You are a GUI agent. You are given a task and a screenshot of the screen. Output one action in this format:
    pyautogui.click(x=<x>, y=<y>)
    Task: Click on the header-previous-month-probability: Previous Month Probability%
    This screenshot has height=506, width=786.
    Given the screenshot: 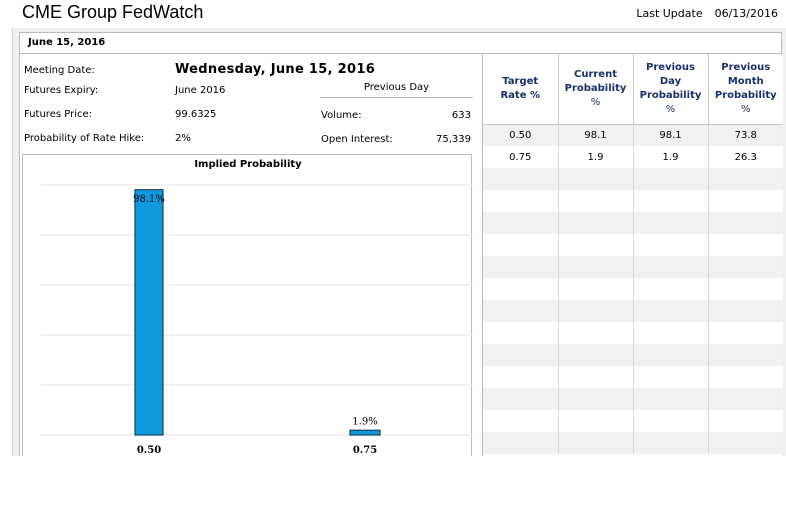 What is the action you would take?
    pyautogui.click(x=745, y=89)
    